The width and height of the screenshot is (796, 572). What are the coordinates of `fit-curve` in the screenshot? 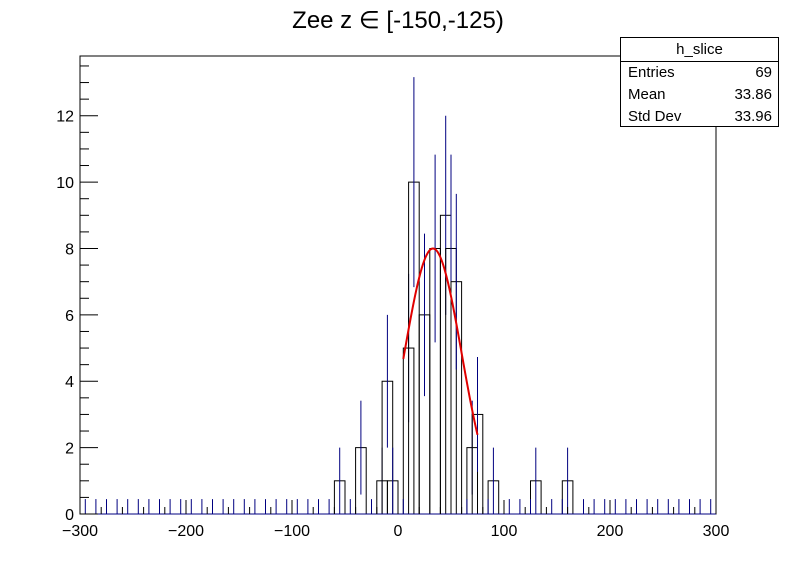 It's located at (440, 341).